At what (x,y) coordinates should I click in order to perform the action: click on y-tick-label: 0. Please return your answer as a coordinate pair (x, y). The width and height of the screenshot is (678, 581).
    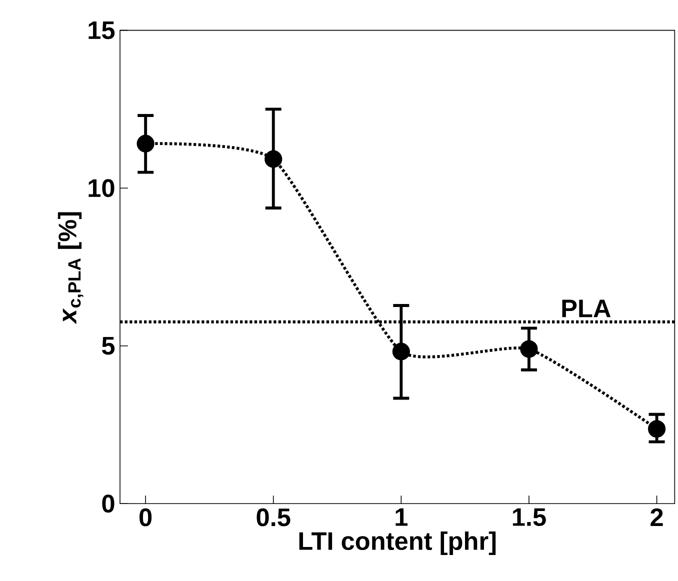
    Looking at the image, I should click on (108, 503).